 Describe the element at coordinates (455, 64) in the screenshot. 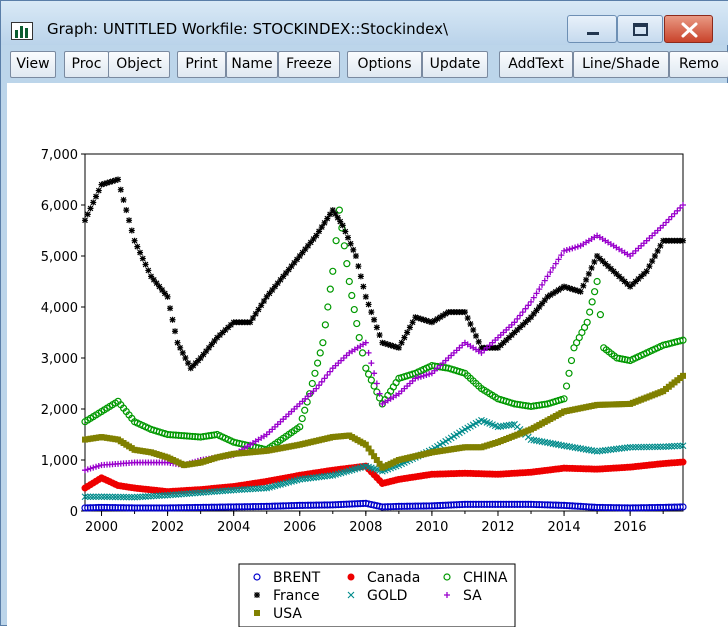

I see `update-button: Update` at that location.